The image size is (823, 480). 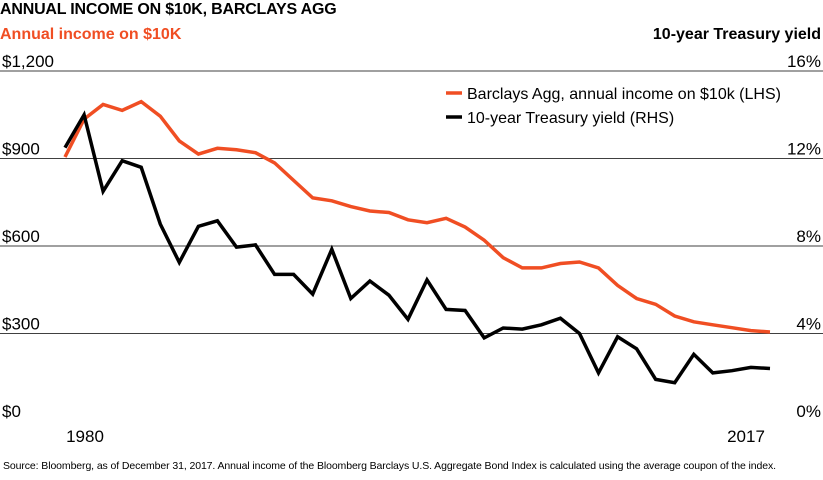 What do you see at coordinates (415, 436) in the screenshot?
I see `x-axis-ticks: 1980 2017` at bounding box center [415, 436].